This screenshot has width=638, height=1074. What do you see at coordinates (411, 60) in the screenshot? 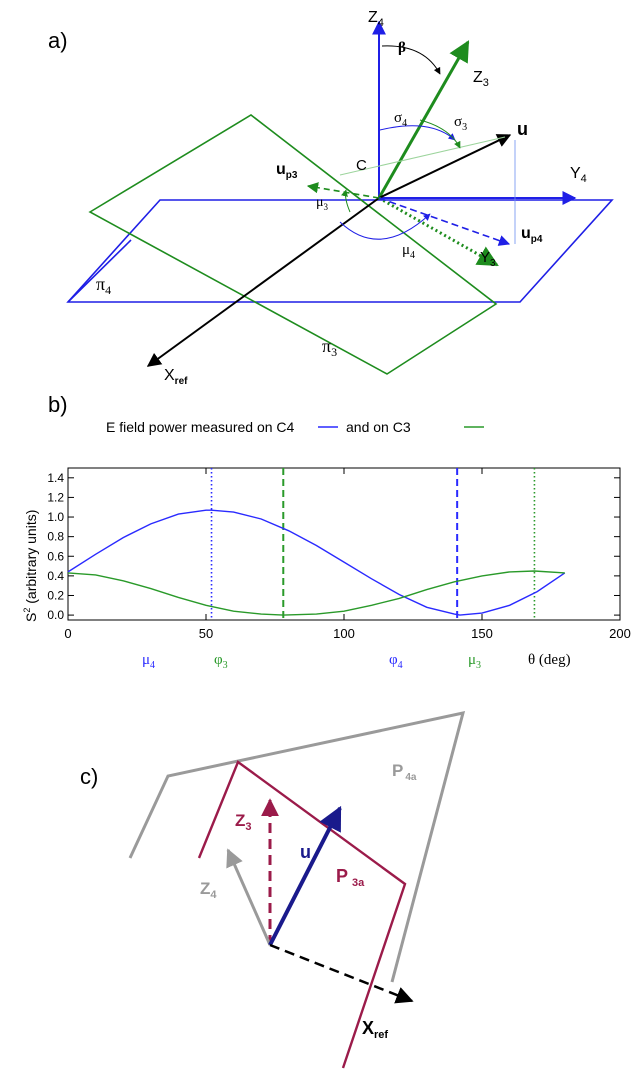
I see `beta-arc` at bounding box center [411, 60].